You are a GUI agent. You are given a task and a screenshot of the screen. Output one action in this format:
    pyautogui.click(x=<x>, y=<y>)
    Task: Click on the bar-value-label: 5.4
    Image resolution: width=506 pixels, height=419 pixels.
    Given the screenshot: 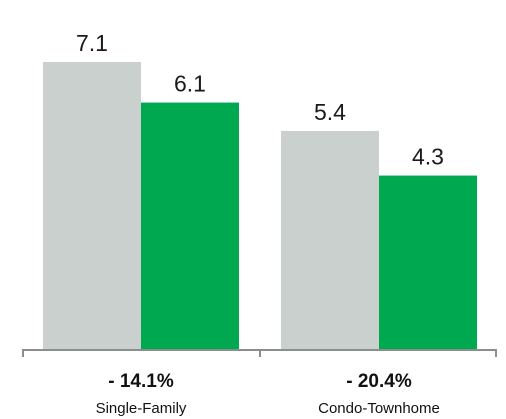 What is the action you would take?
    pyautogui.click(x=330, y=112)
    